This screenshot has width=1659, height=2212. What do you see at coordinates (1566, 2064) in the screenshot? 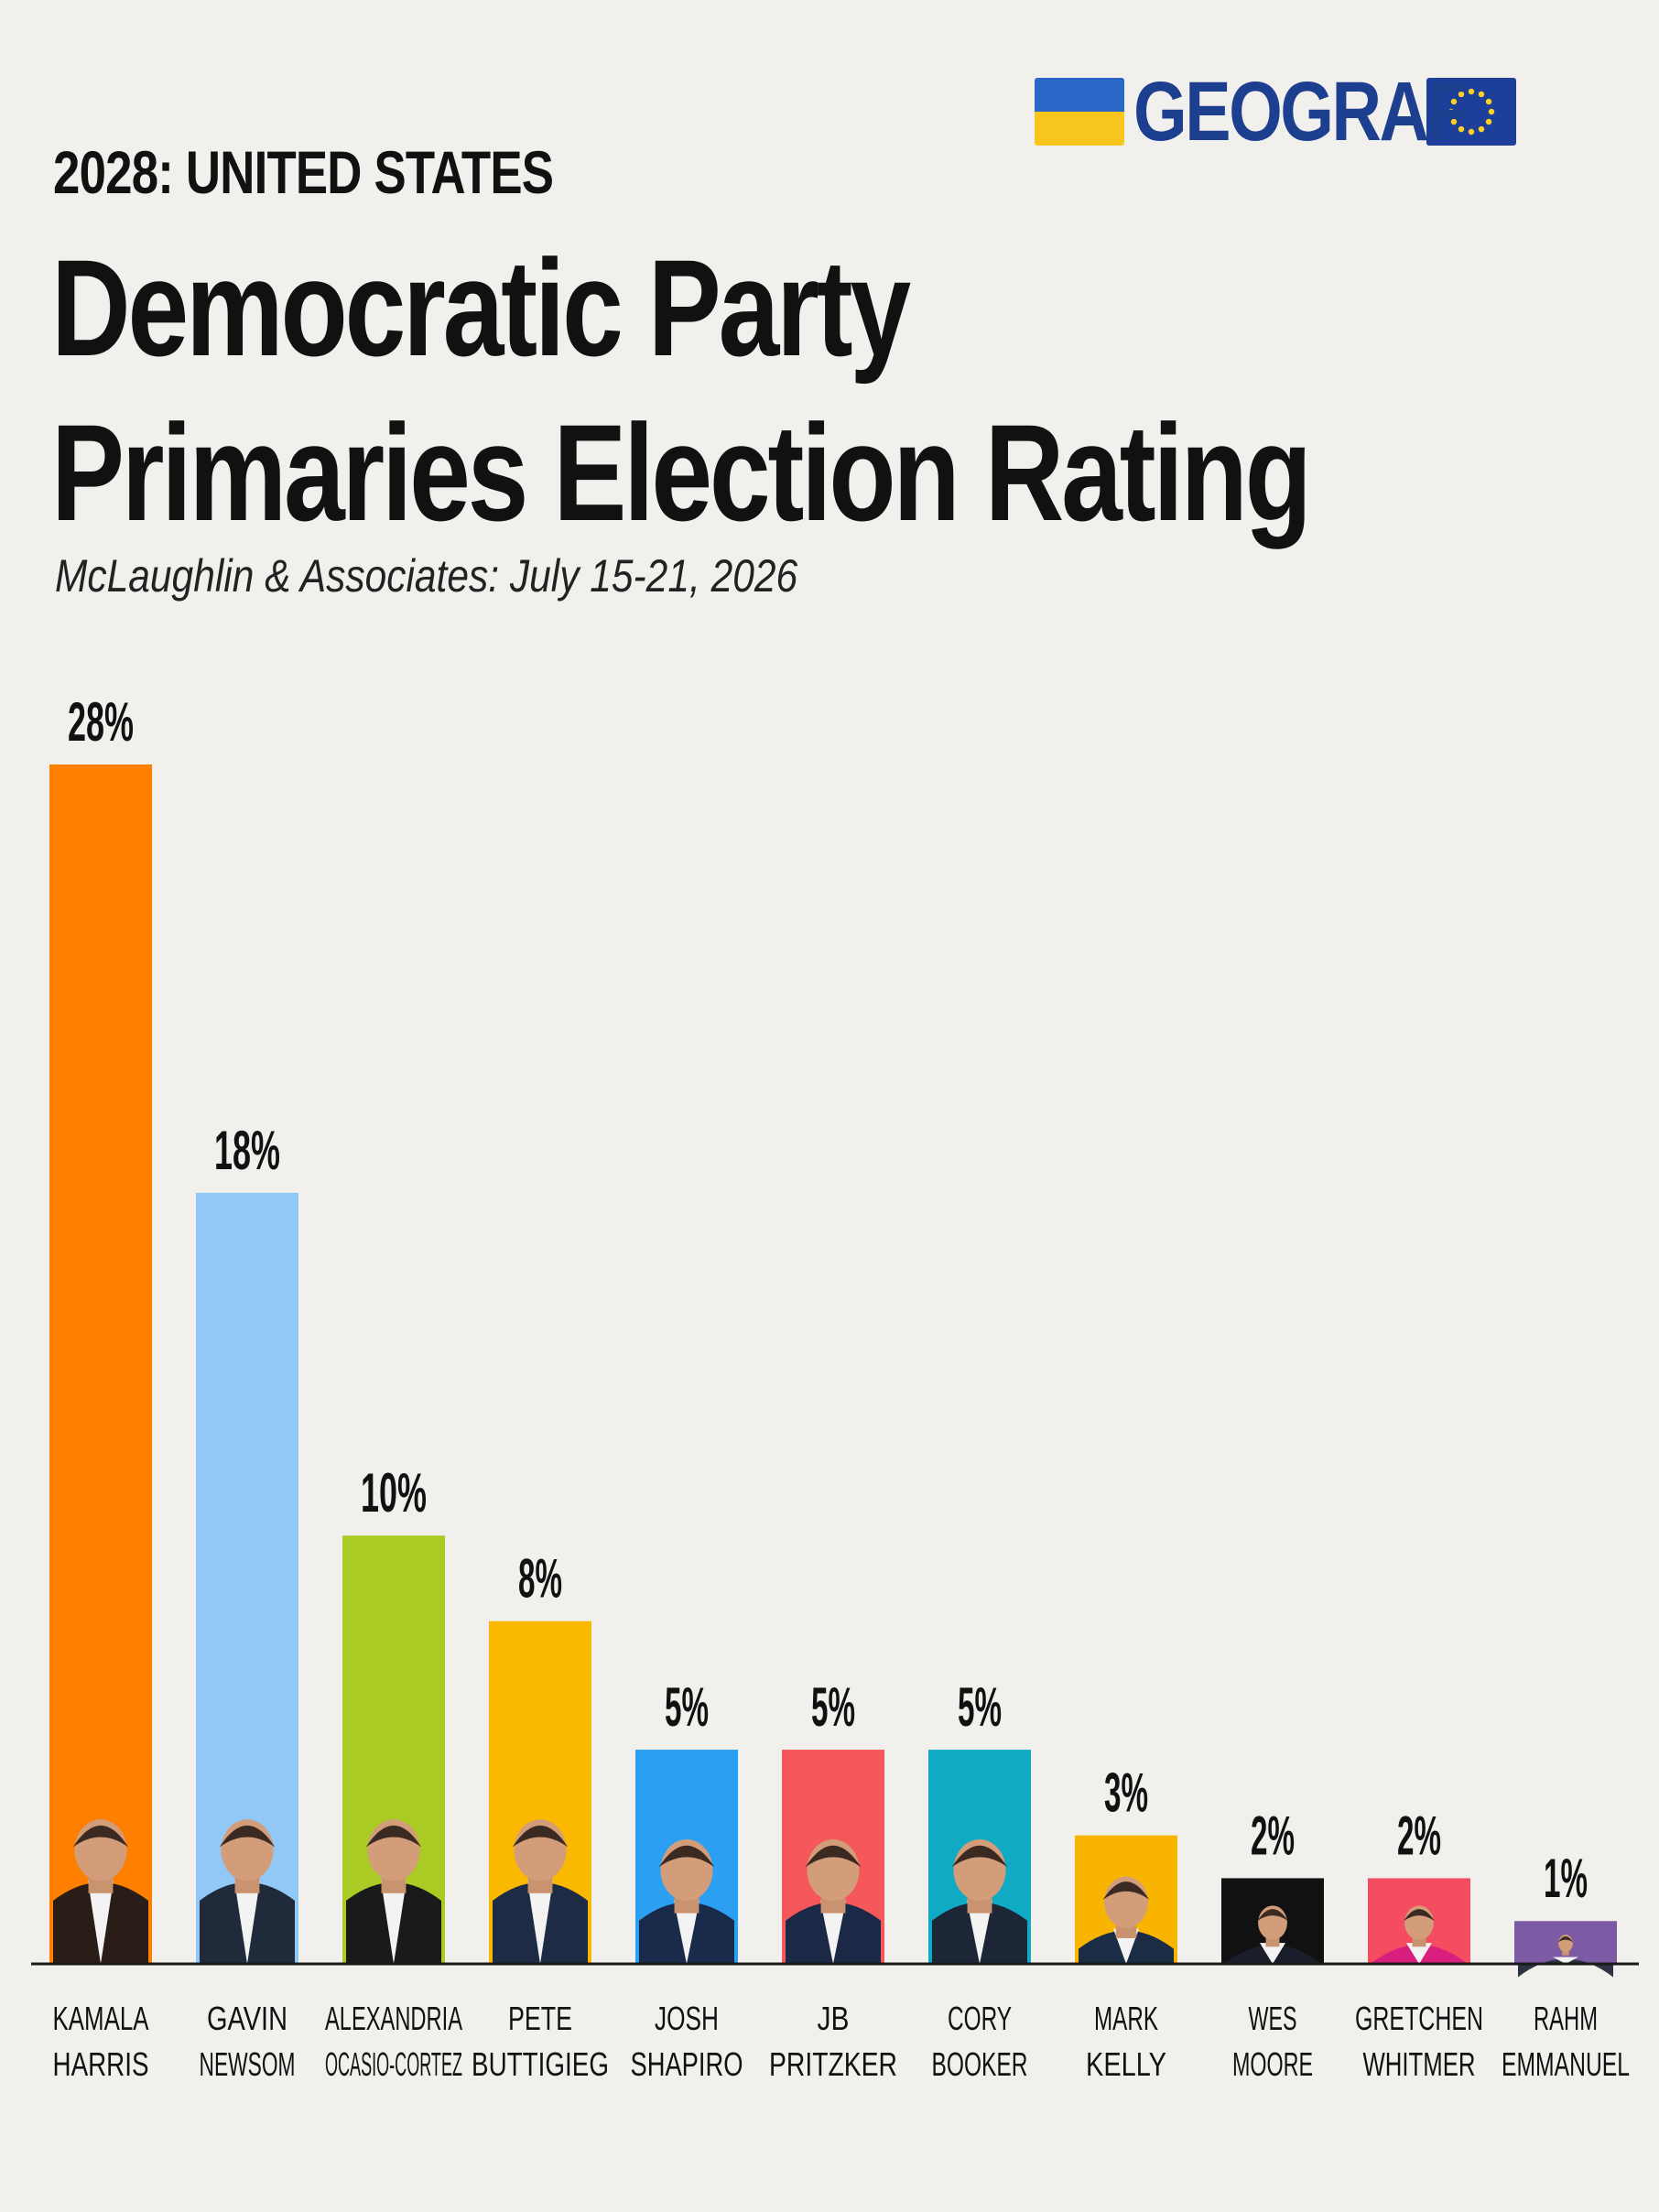
I see `category-label: EMMANUEL` at bounding box center [1566, 2064].